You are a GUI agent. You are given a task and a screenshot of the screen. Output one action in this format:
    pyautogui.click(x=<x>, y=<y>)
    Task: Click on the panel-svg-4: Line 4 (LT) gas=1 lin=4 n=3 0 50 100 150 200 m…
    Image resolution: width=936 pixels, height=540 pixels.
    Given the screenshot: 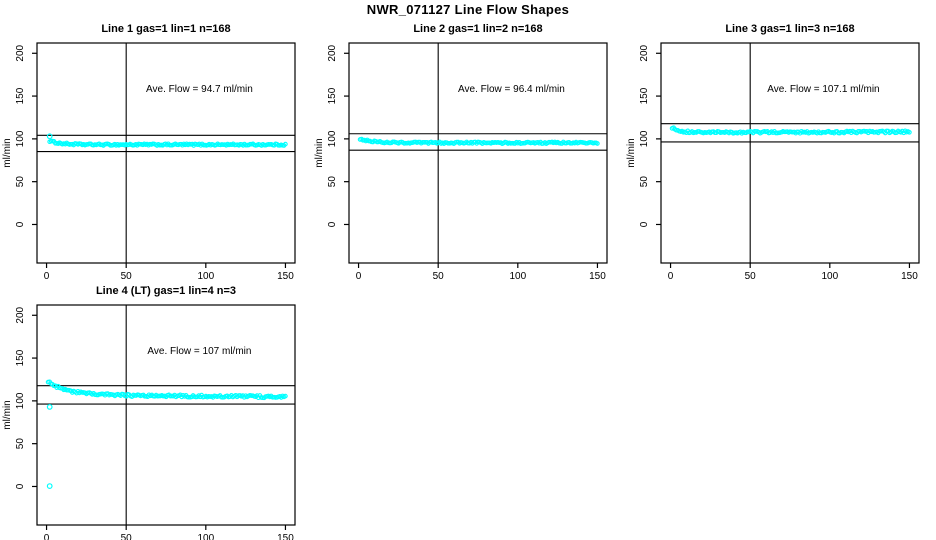 What is the action you would take?
    pyautogui.click(x=149, y=412)
    